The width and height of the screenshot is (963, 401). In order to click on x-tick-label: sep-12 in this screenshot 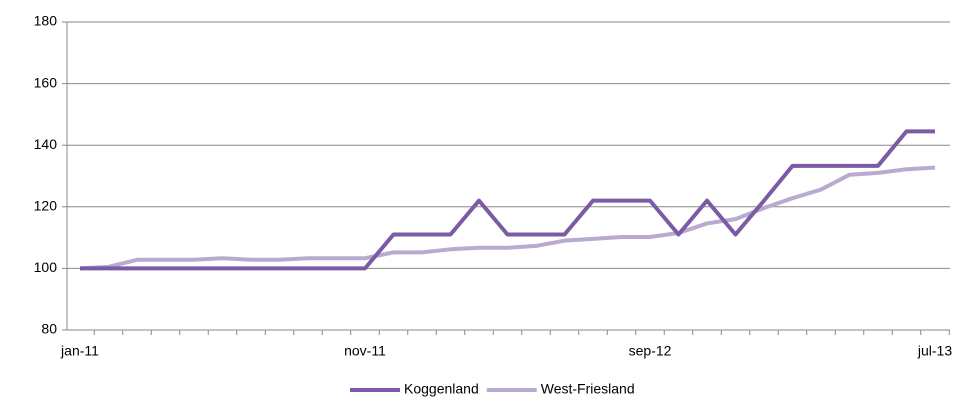, I will do `click(650, 351)`.